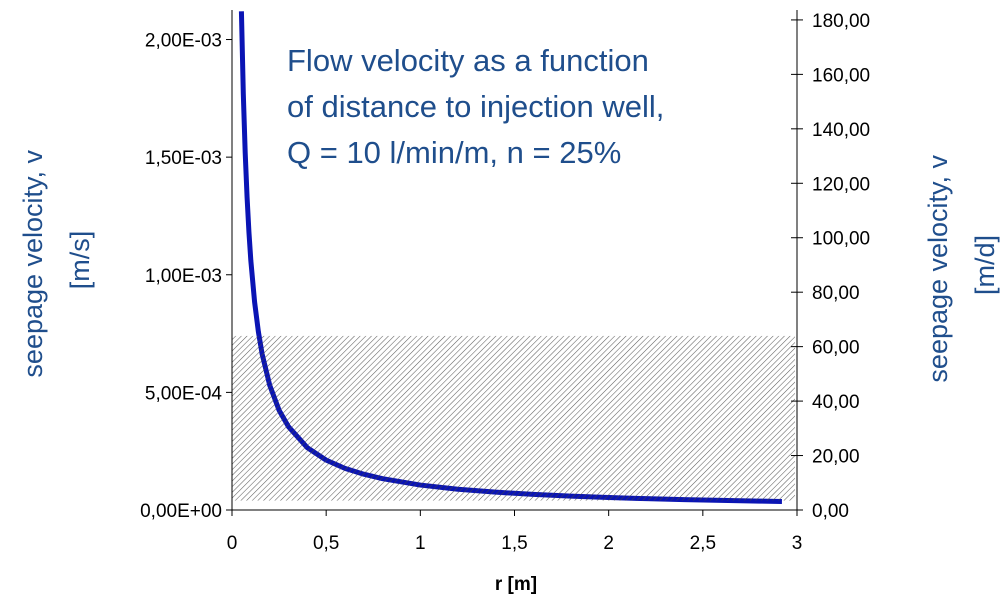 Image resolution: width=1004 pixels, height=600 pixels. I want to click on y-left-ticks: 0,00E+00 5,00E-04 1,00E-03 1,50E-03 2,00E-03, so click(186, 276).